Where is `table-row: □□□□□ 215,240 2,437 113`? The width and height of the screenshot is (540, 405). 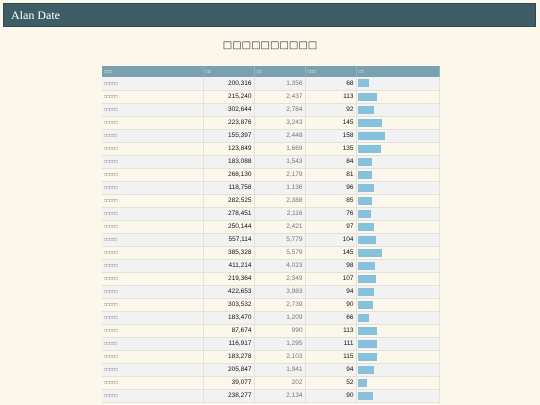
table-row: □□□□□ 215,240 2,437 113 is located at coordinates (271, 97).